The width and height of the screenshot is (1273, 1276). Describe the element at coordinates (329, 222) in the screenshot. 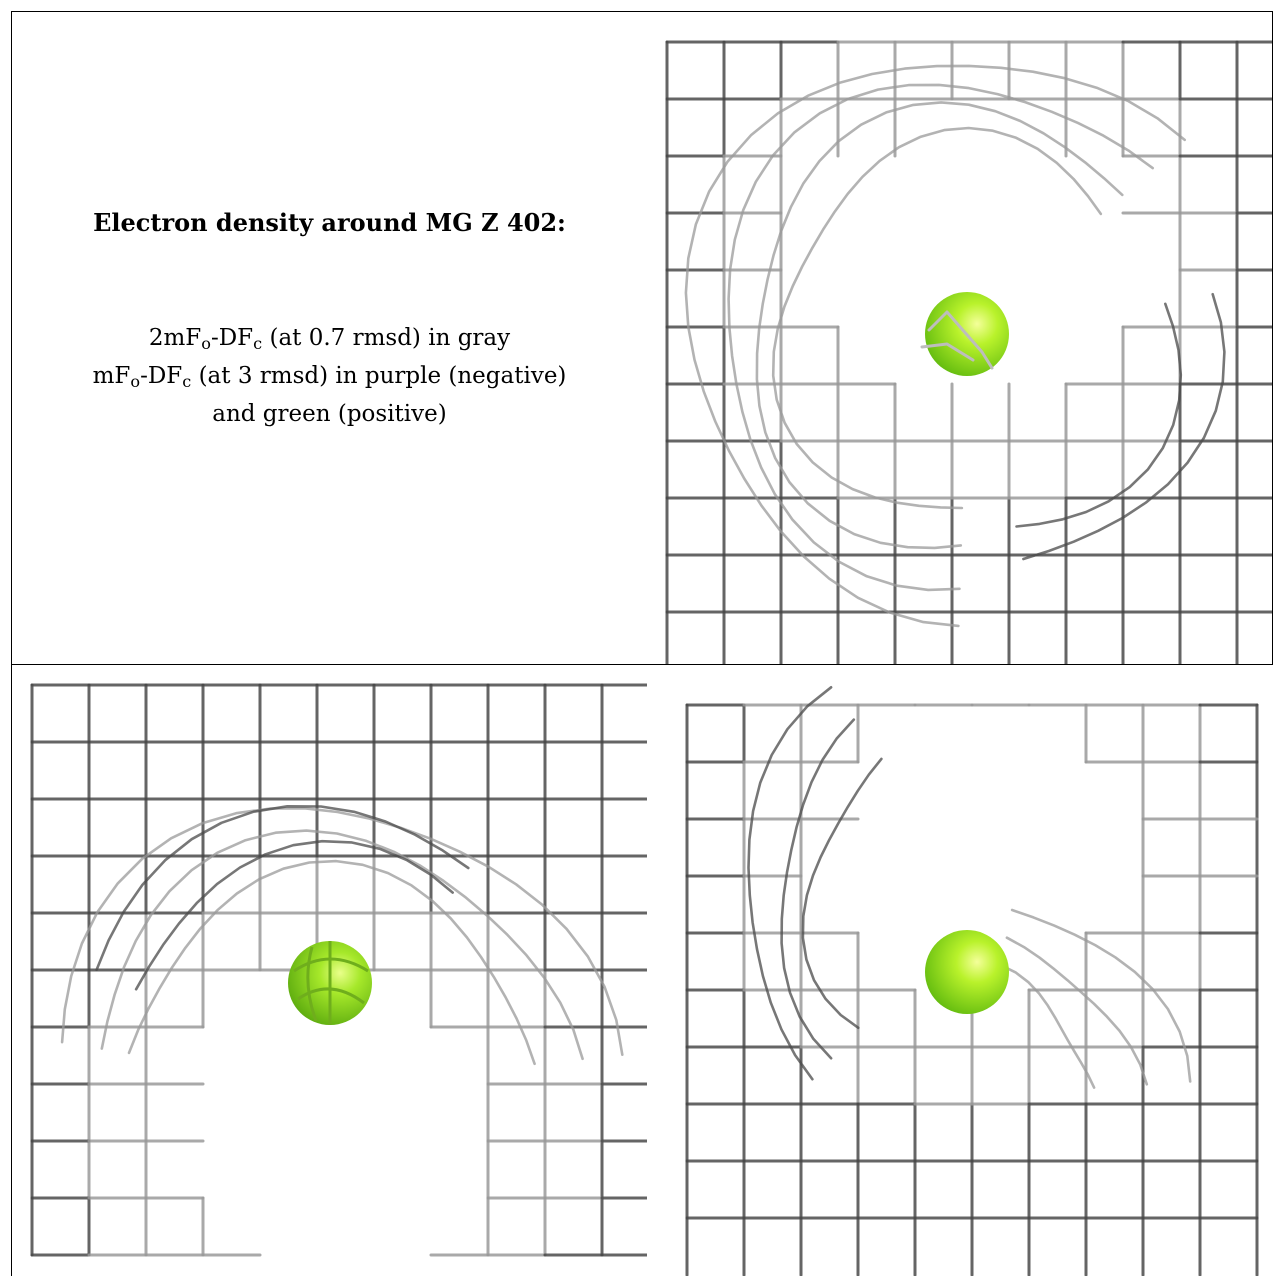

I see `figure-title: Electron density around MG Z 402:` at that location.